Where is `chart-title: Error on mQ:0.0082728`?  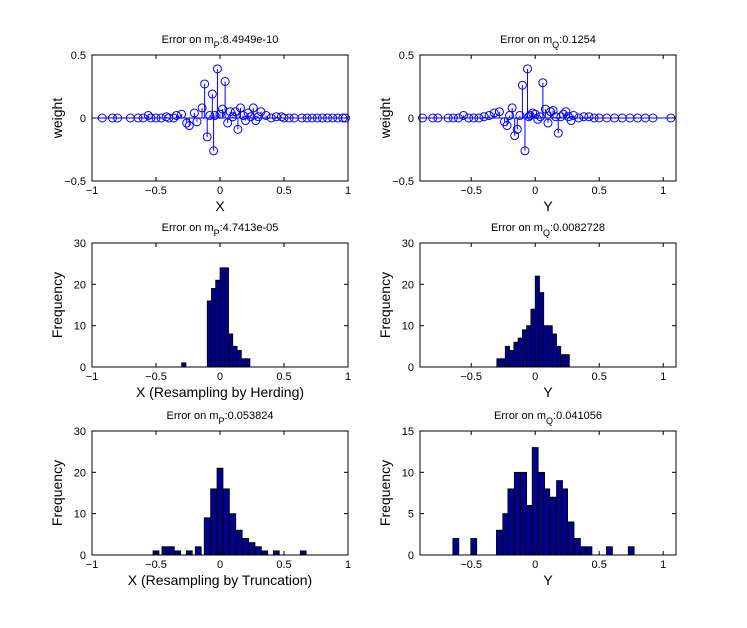 chart-title: Error on mQ:0.0082728 is located at coordinates (548, 230).